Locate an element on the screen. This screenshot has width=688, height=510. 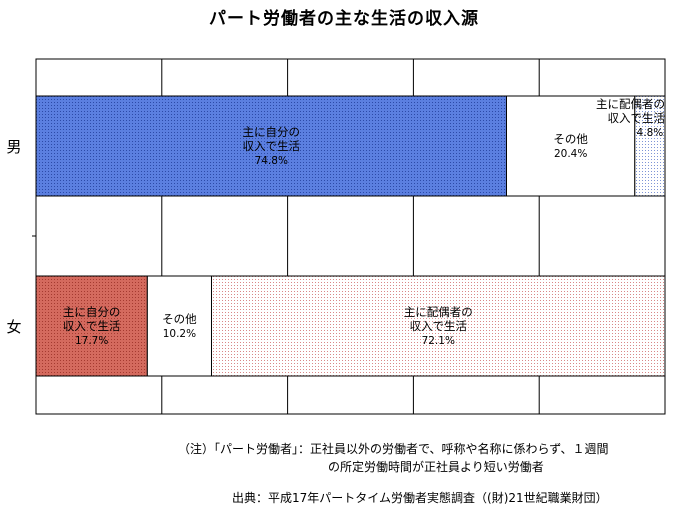
data-label: 72.1% is located at coordinates (438, 341).